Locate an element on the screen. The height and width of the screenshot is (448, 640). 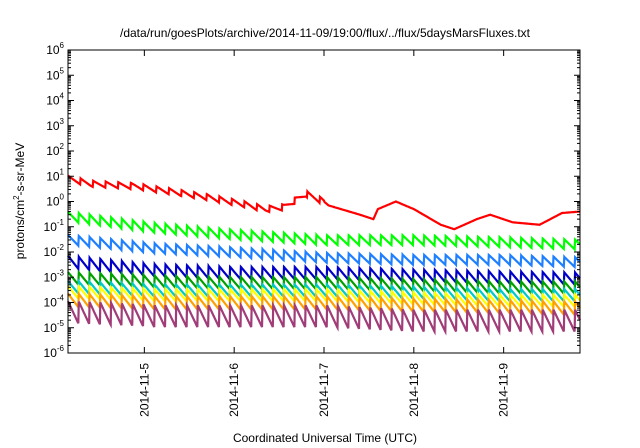
x-tick-label: 2014-11-8 is located at coordinates (414, 390).